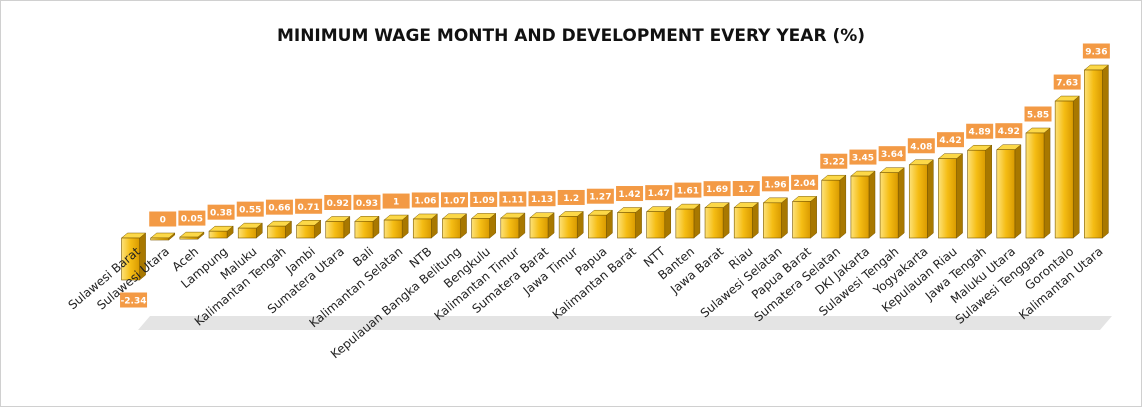  I want to click on value-label: 0.55, so click(250, 211).